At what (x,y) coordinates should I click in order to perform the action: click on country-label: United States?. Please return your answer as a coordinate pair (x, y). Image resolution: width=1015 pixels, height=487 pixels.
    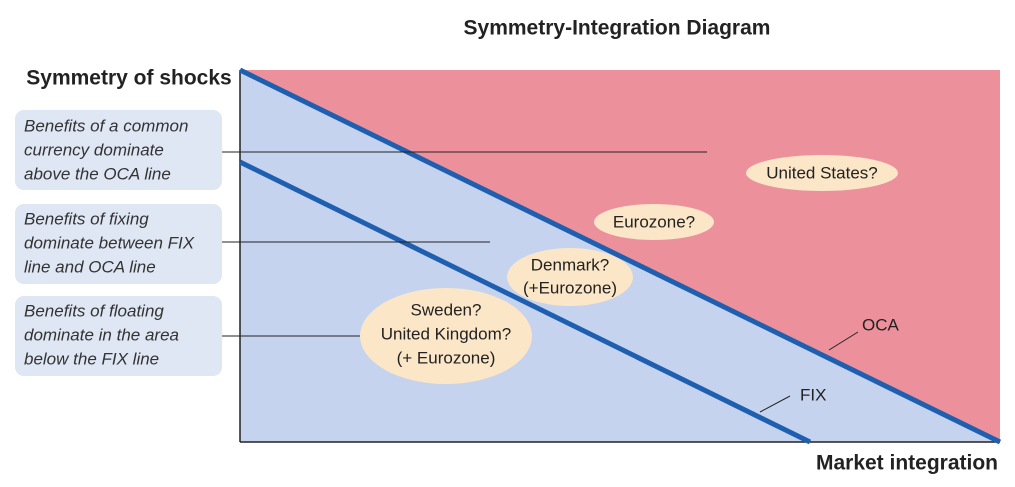
    Looking at the image, I should click on (822, 172).